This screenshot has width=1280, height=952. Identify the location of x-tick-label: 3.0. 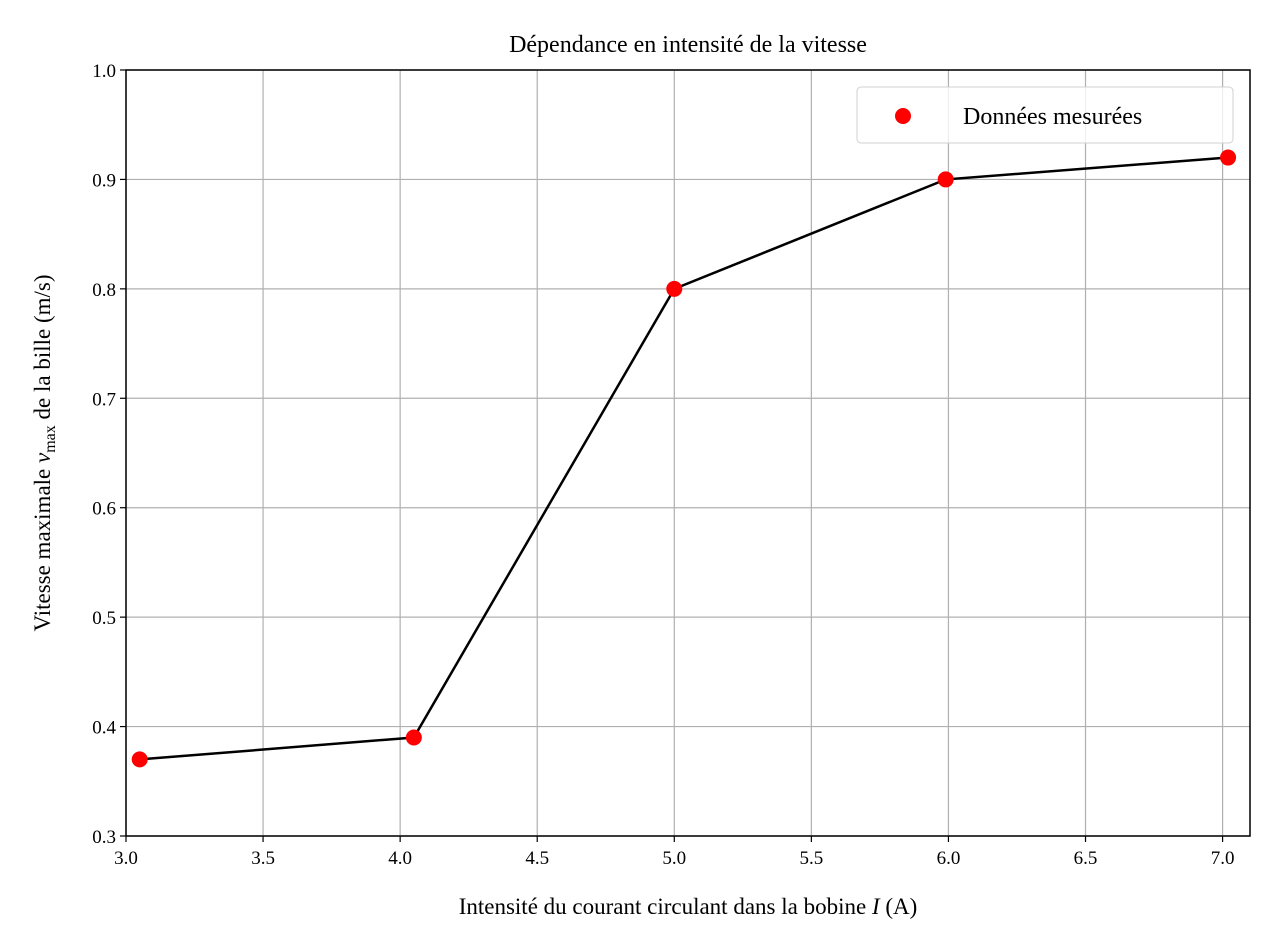
(126, 858).